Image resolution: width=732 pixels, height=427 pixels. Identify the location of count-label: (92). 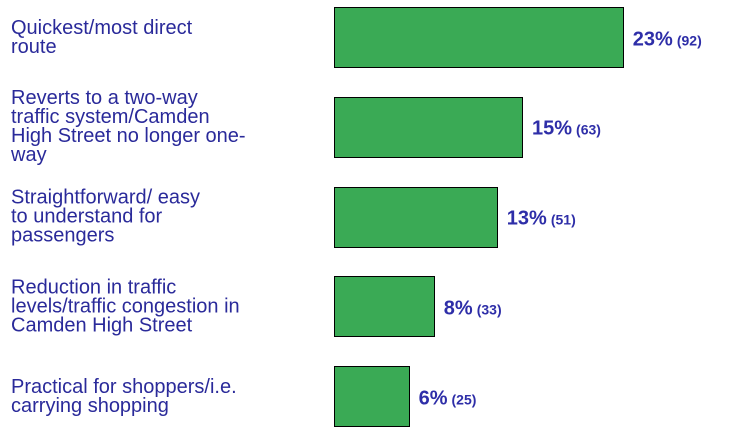
(689, 40).